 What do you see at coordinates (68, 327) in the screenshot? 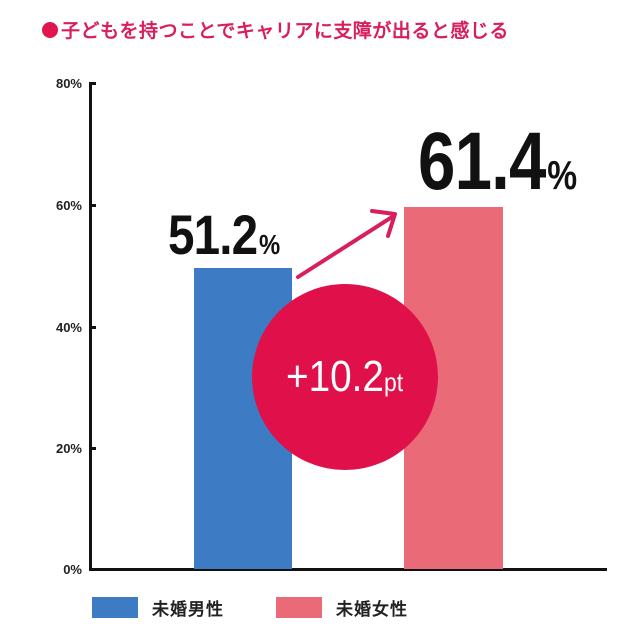
I see `y-tick-label-40: 40%` at bounding box center [68, 327].